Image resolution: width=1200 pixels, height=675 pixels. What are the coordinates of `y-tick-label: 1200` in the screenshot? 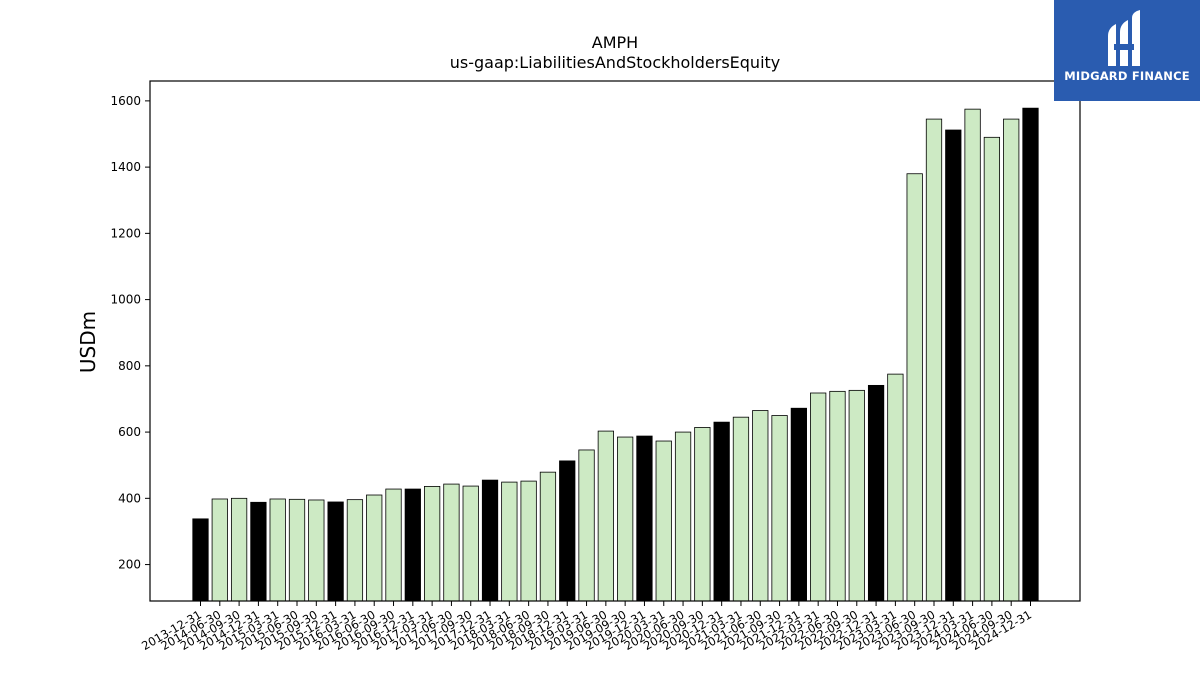 It's located at (125, 233).